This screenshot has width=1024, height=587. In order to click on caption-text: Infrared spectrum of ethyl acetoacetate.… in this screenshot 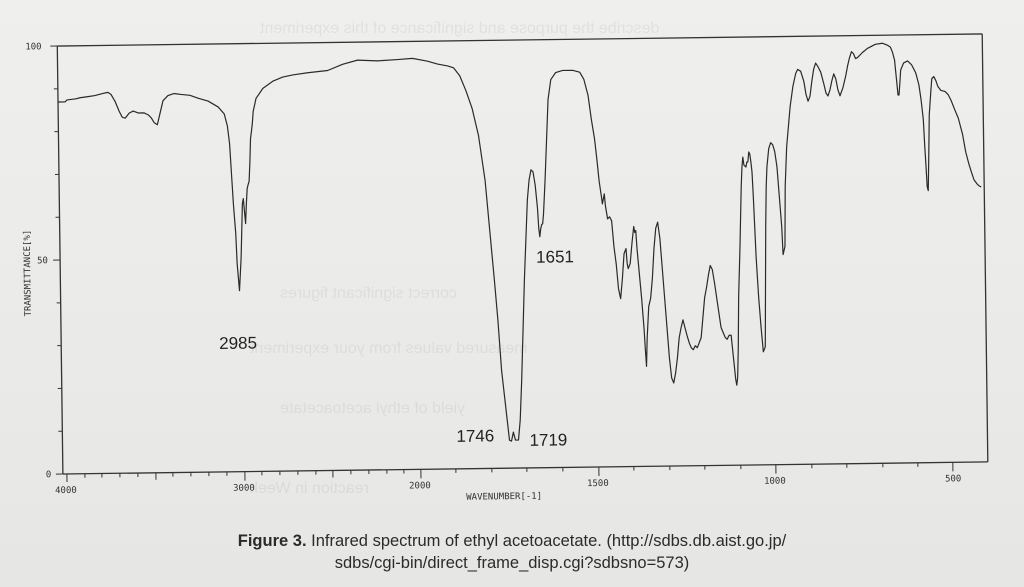, I will do `click(546, 541)`.